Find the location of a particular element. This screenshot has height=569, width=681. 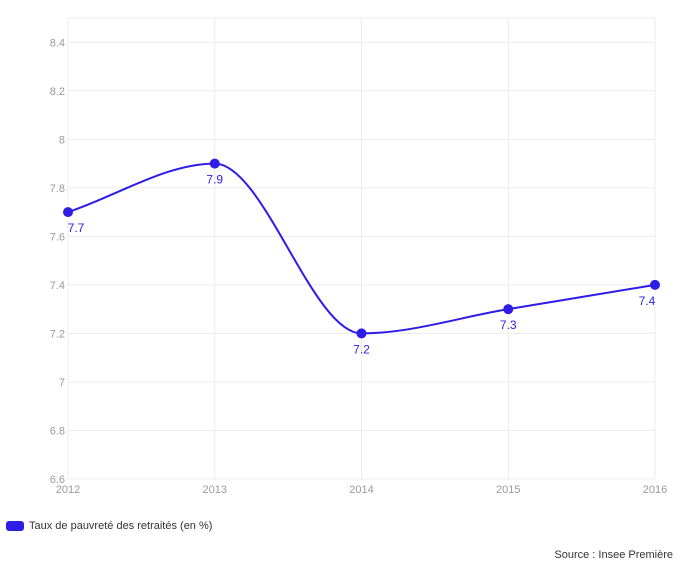

y-tick-label: 7.6 is located at coordinates (57, 237).